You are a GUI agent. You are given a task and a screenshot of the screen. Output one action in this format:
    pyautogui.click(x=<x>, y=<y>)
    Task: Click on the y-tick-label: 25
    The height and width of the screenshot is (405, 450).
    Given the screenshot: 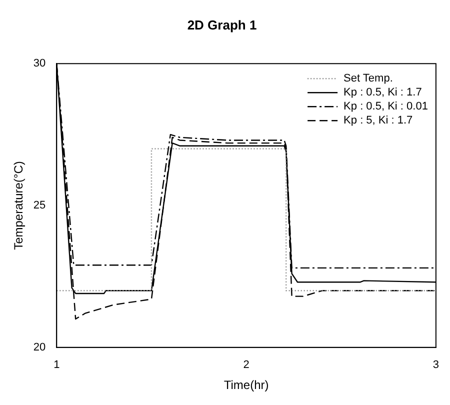 What is the action you would take?
    pyautogui.click(x=39, y=206)
    